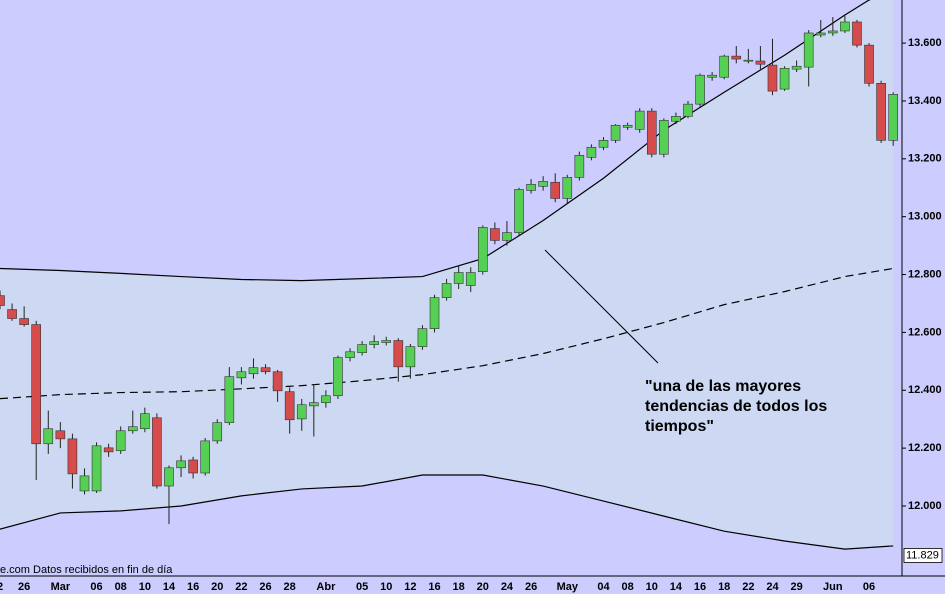 This screenshot has height=594, width=945. I want to click on y-tick-label: 12.800, so click(925, 274).